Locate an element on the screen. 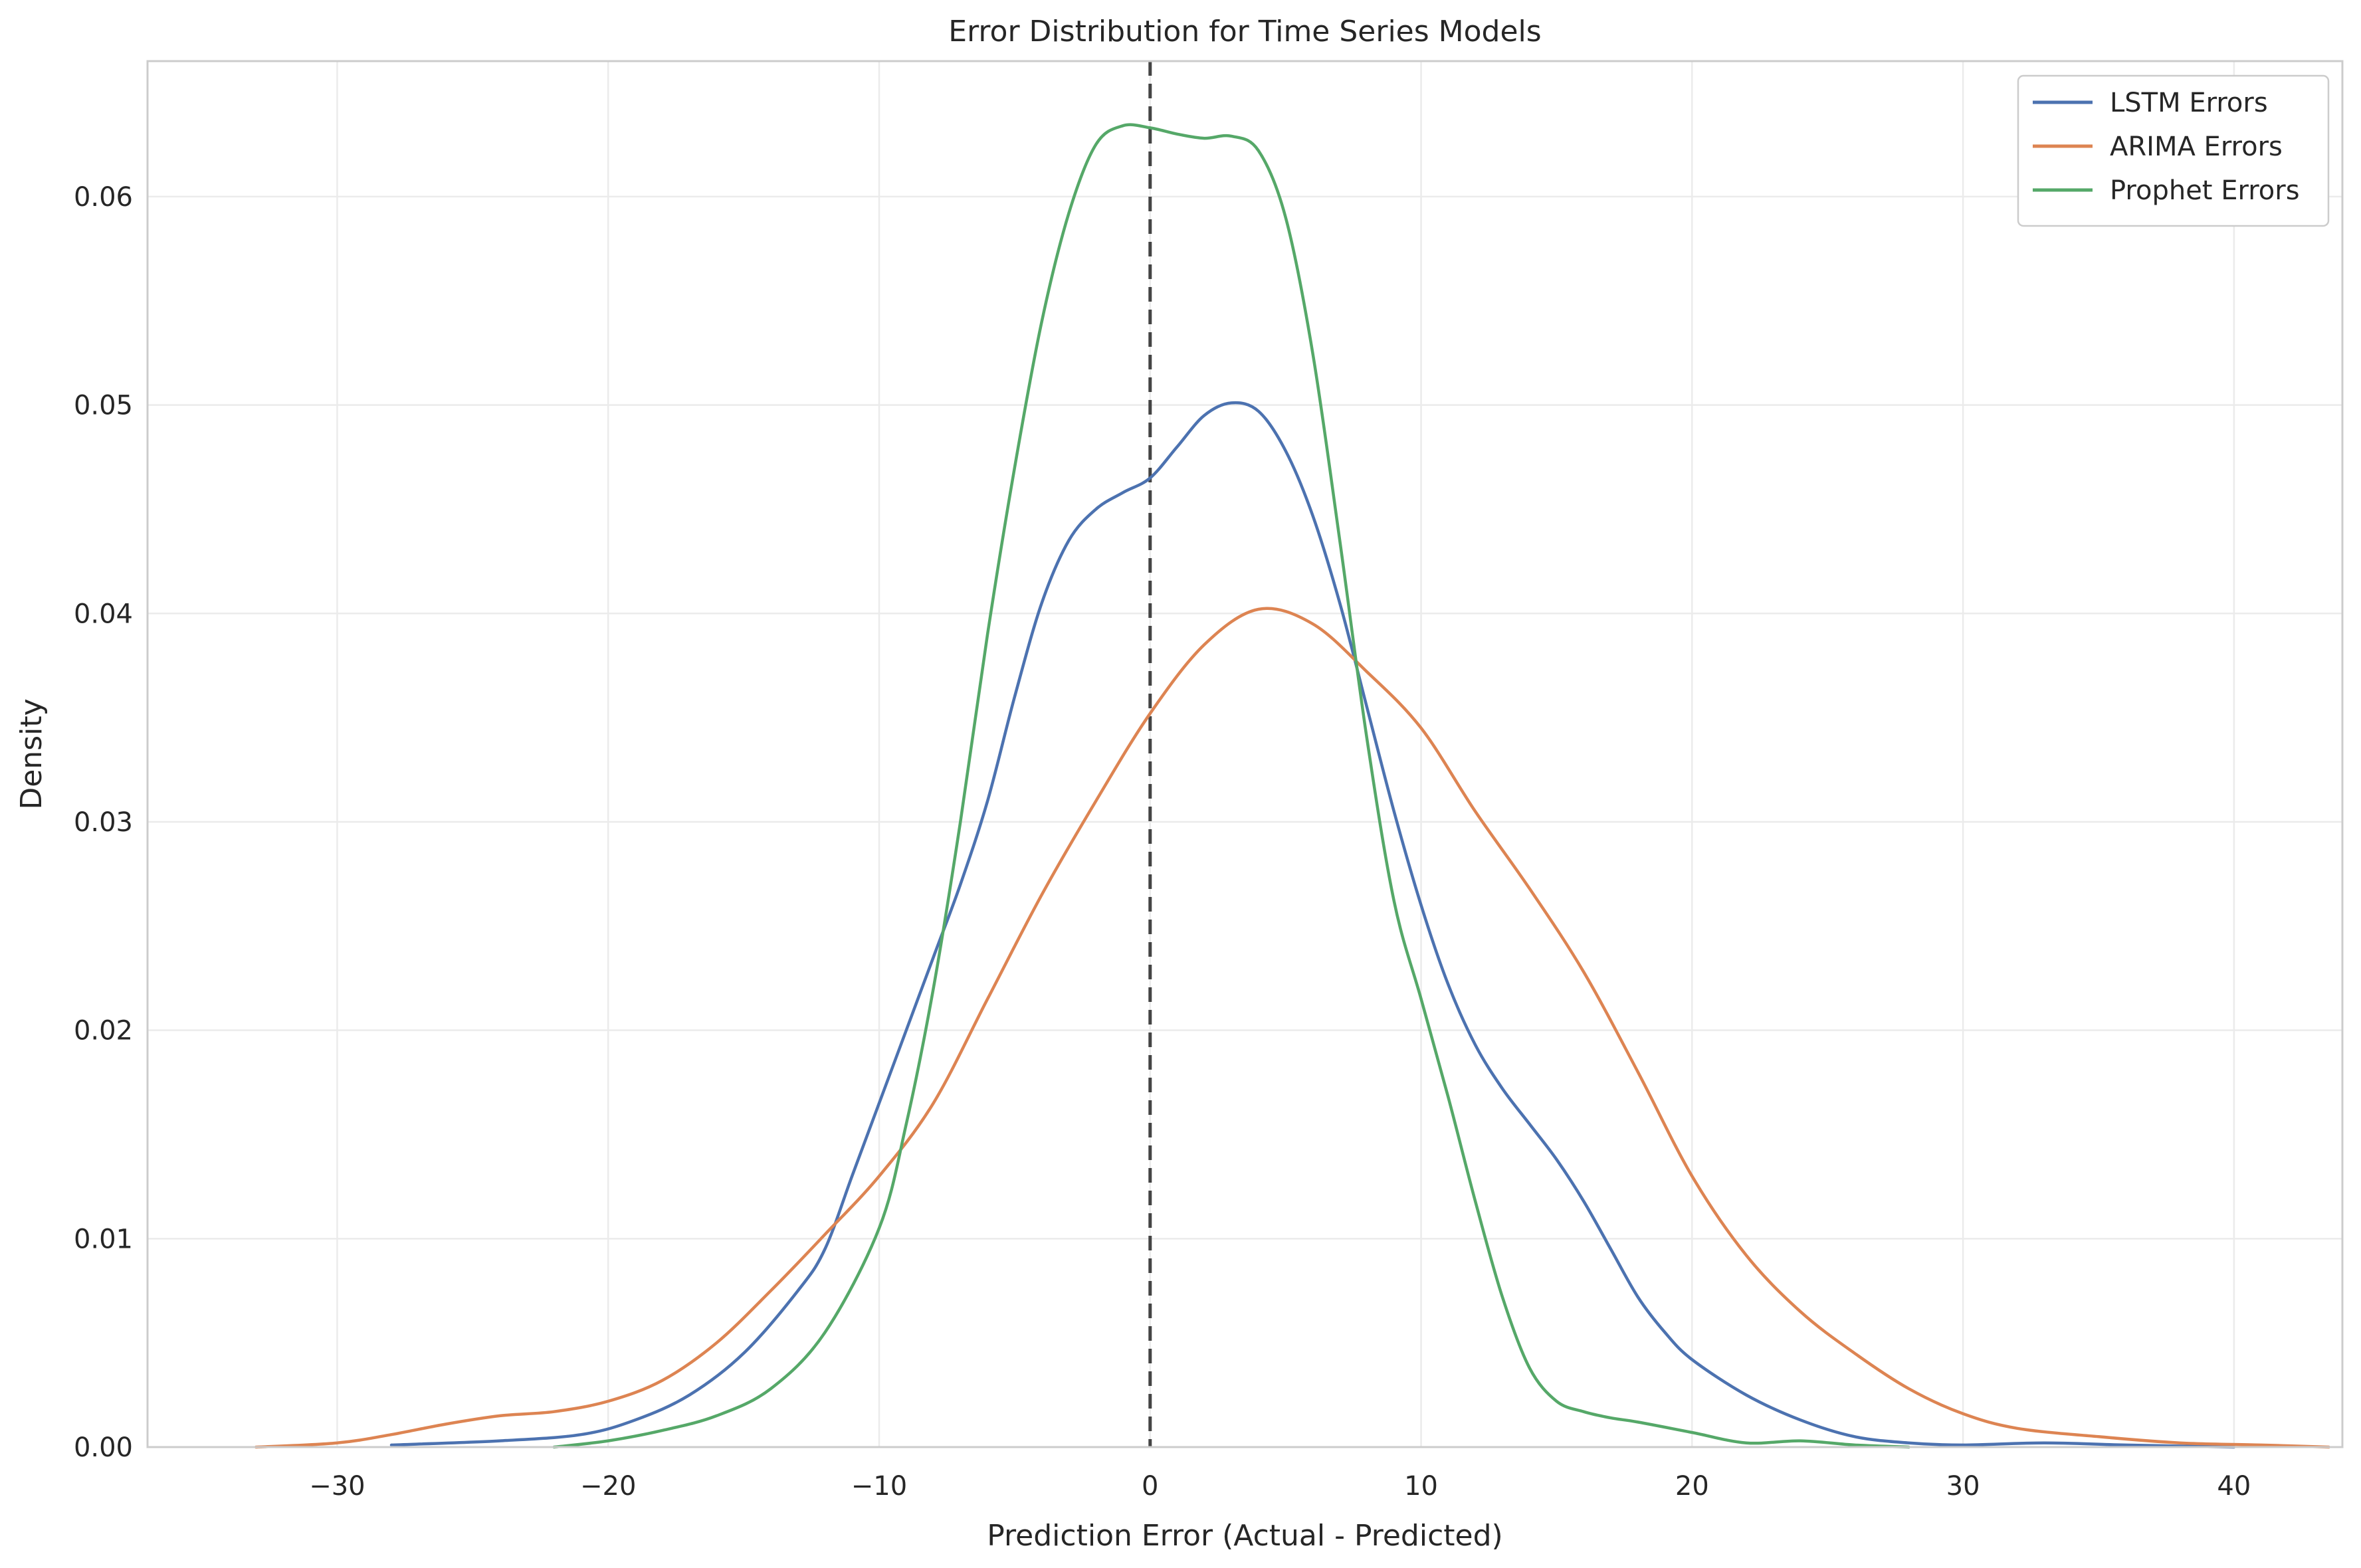 This screenshot has width=2361, height=1568. y-tick-label: 0.04 is located at coordinates (104, 614).